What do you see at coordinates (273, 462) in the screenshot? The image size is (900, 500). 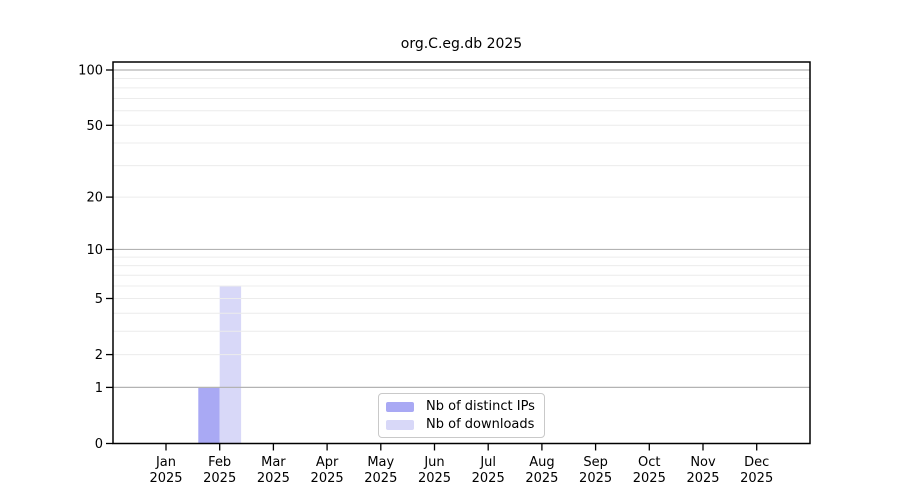 I see `x-tick-label-month: Mar` at bounding box center [273, 462].